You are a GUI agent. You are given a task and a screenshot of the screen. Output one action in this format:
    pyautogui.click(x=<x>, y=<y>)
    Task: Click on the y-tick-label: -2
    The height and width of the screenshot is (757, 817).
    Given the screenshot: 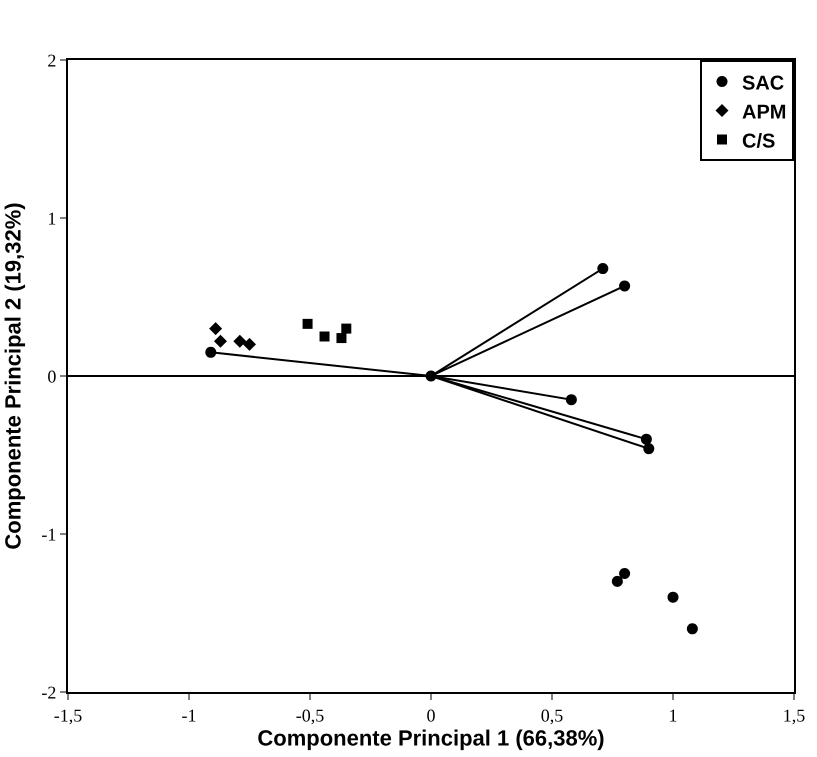 What is the action you would take?
    pyautogui.click(x=48, y=692)
    